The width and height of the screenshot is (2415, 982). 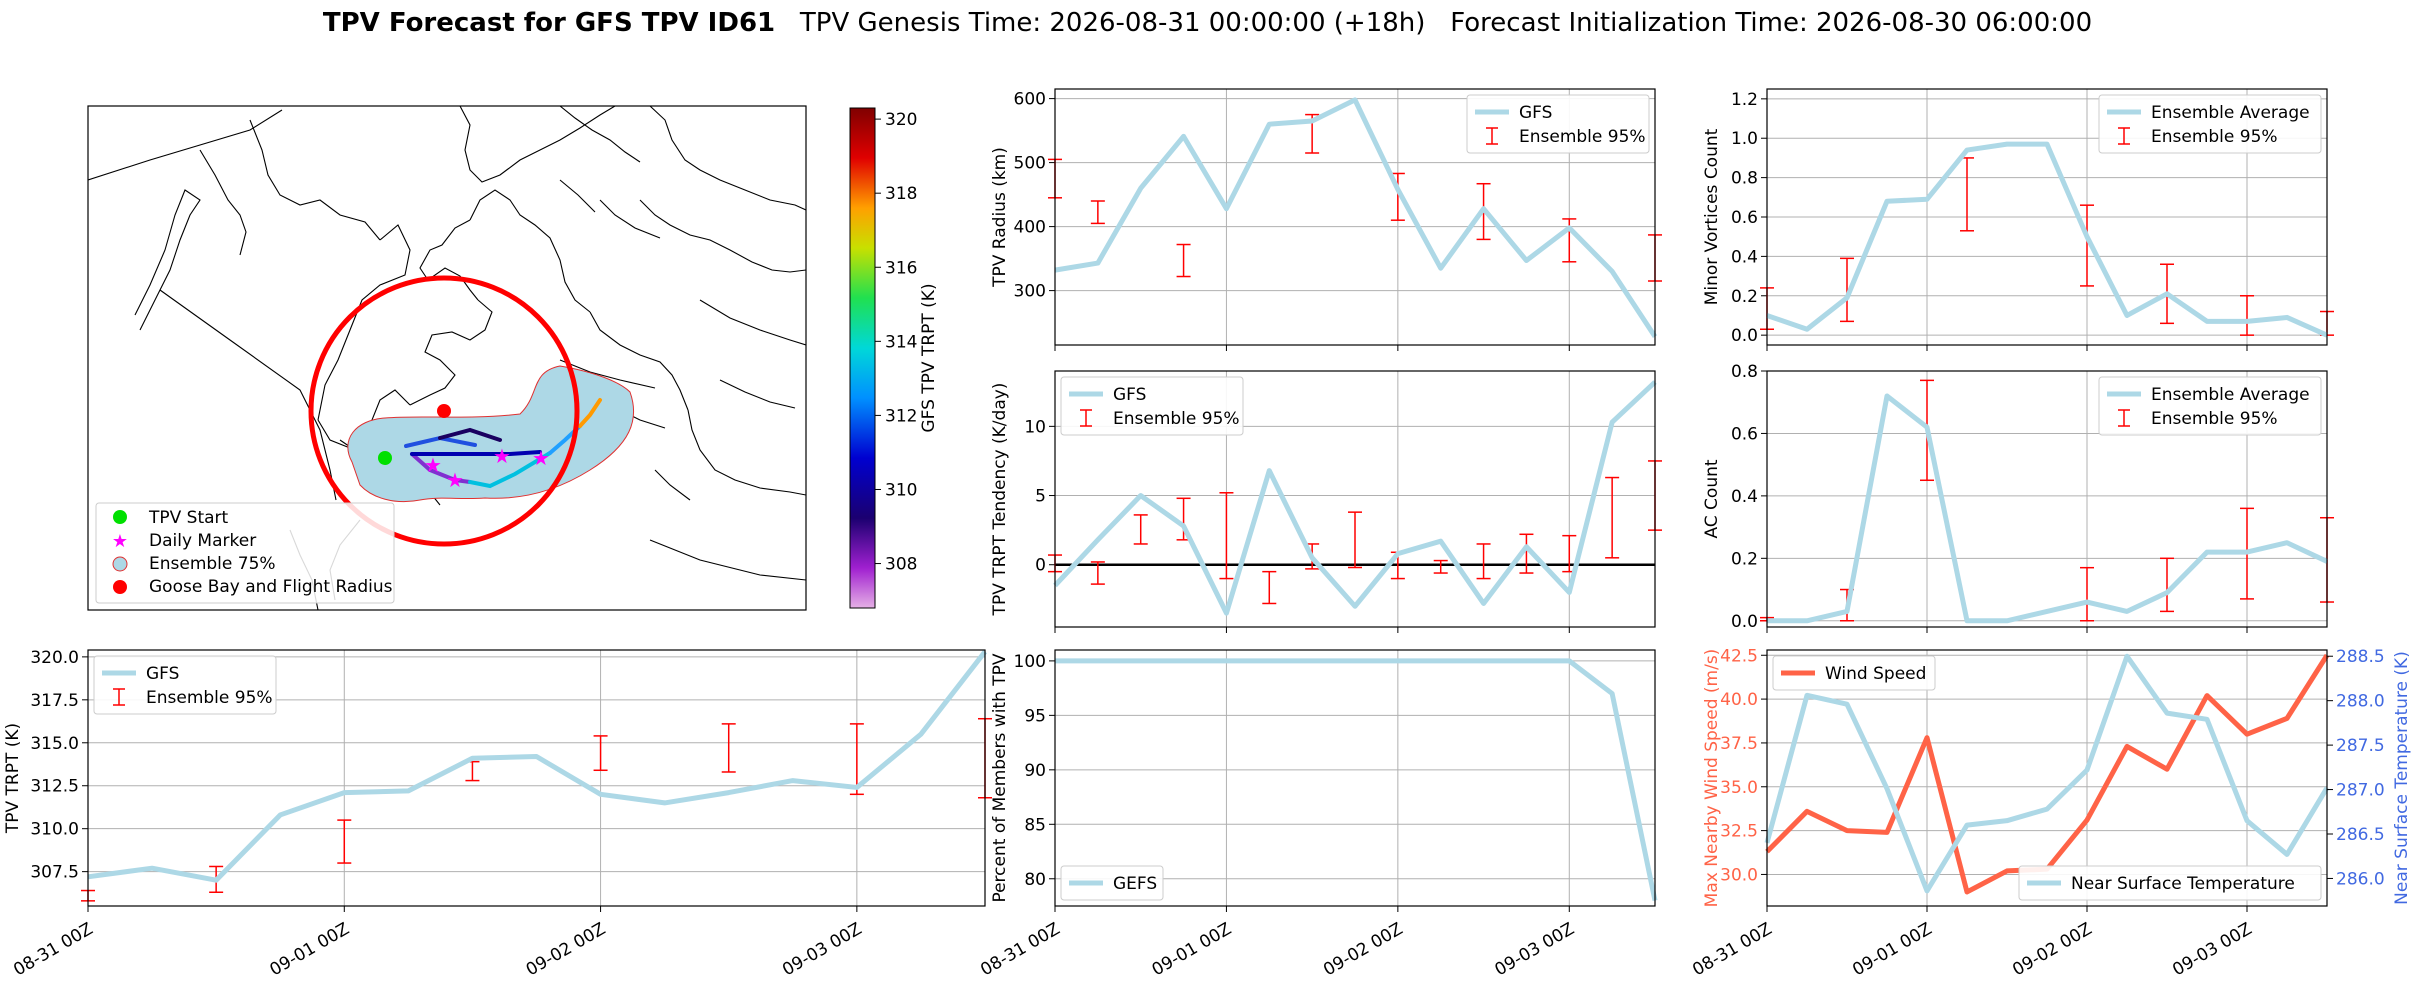 I want to click on colorbar-tick-label: 308, so click(x=901, y=565).